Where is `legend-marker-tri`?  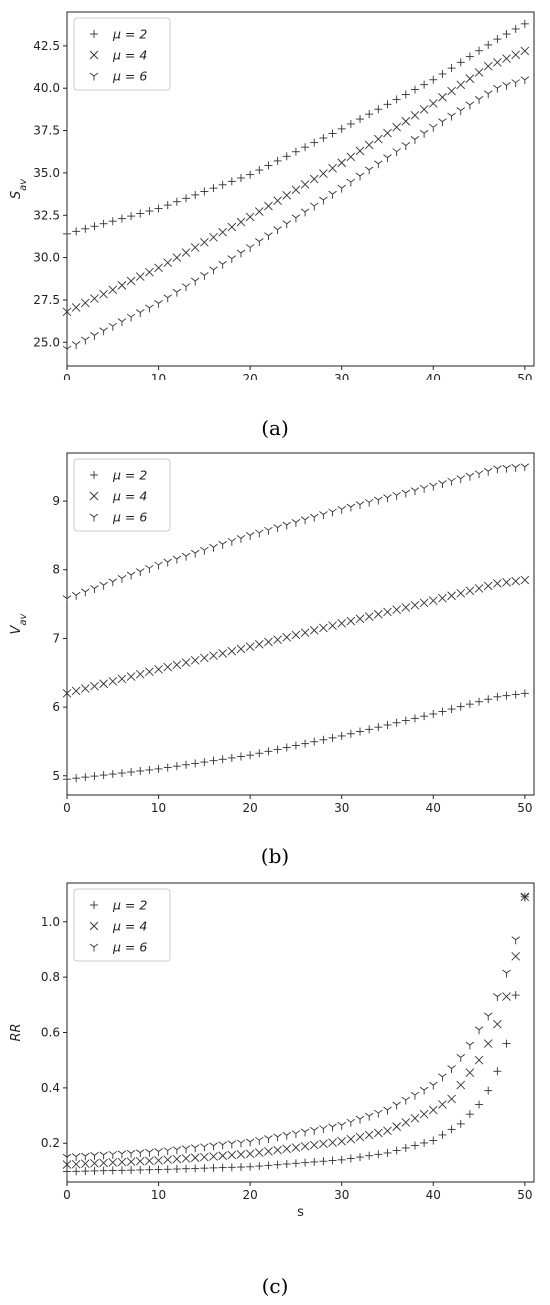 legend-marker-tri is located at coordinates (94, 517).